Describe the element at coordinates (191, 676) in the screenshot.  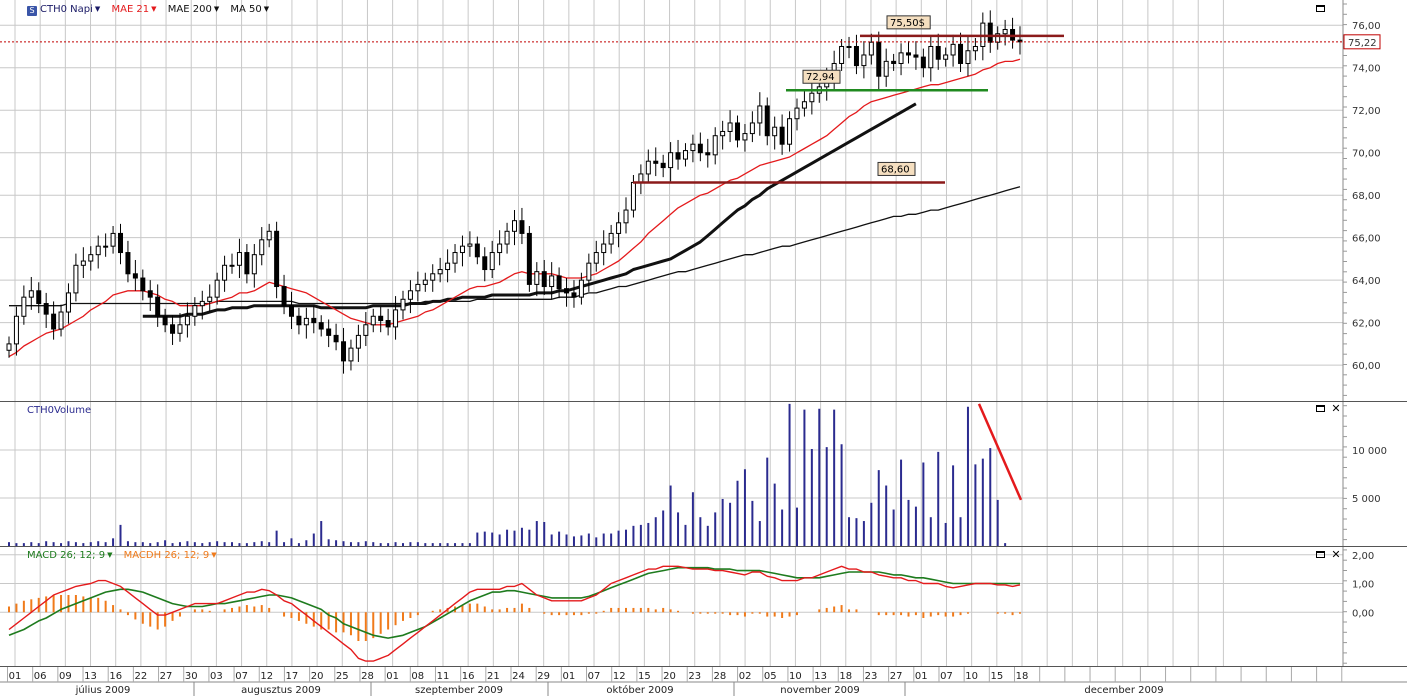
I see `x-day-label: 30` at that location.